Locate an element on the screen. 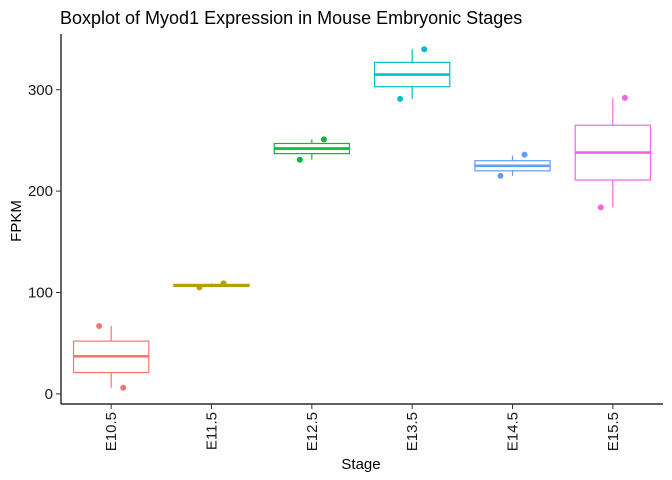  x-tick-label: E15.5 is located at coordinates (613, 431).